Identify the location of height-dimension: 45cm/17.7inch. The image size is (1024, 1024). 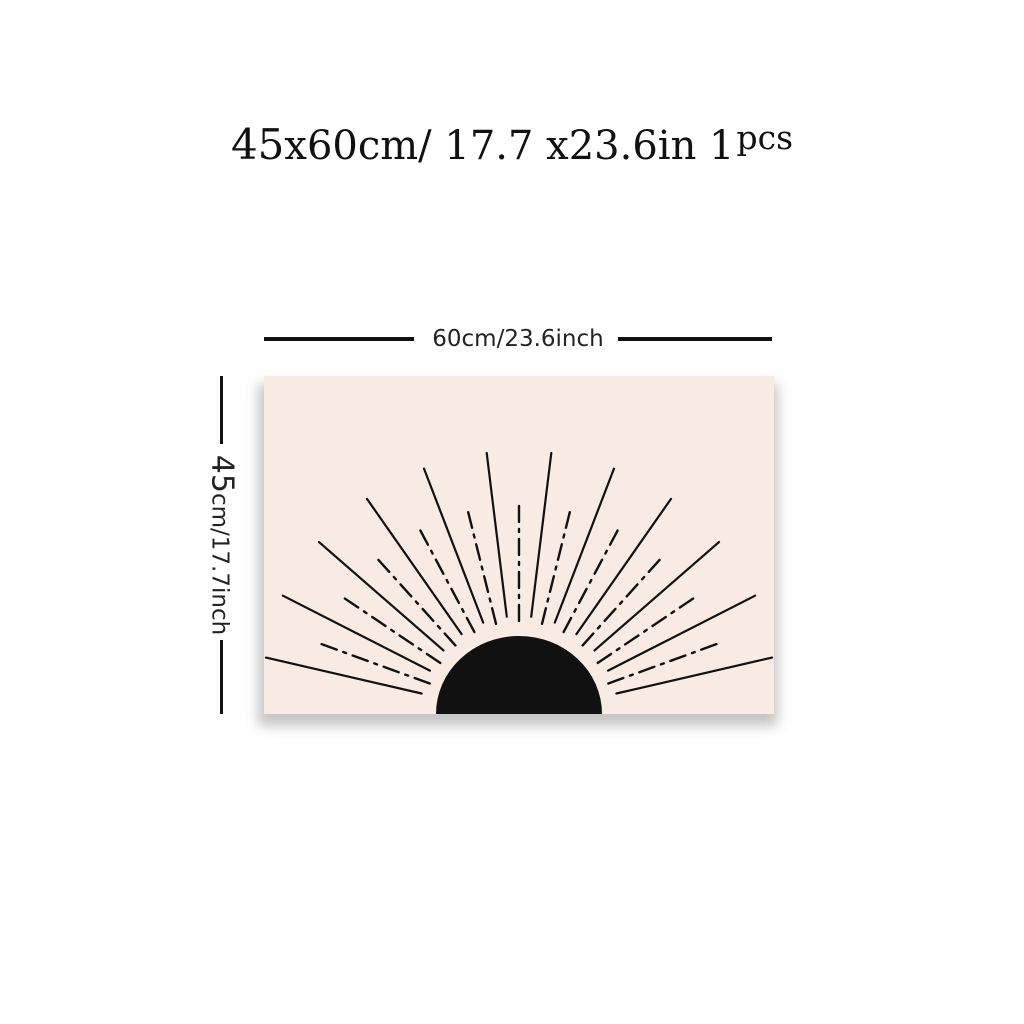
(222, 545).